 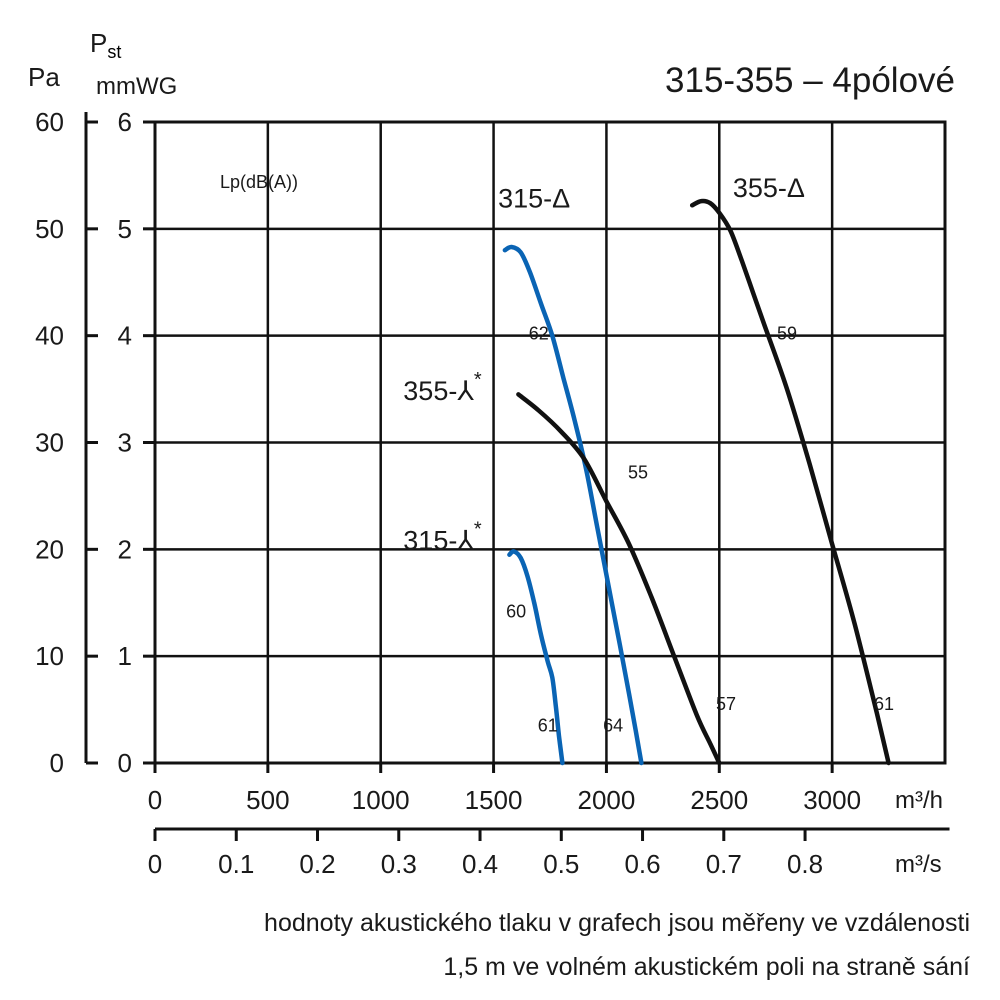 I want to click on ms-tick-label-0.3: 0.3, so click(x=399, y=864).